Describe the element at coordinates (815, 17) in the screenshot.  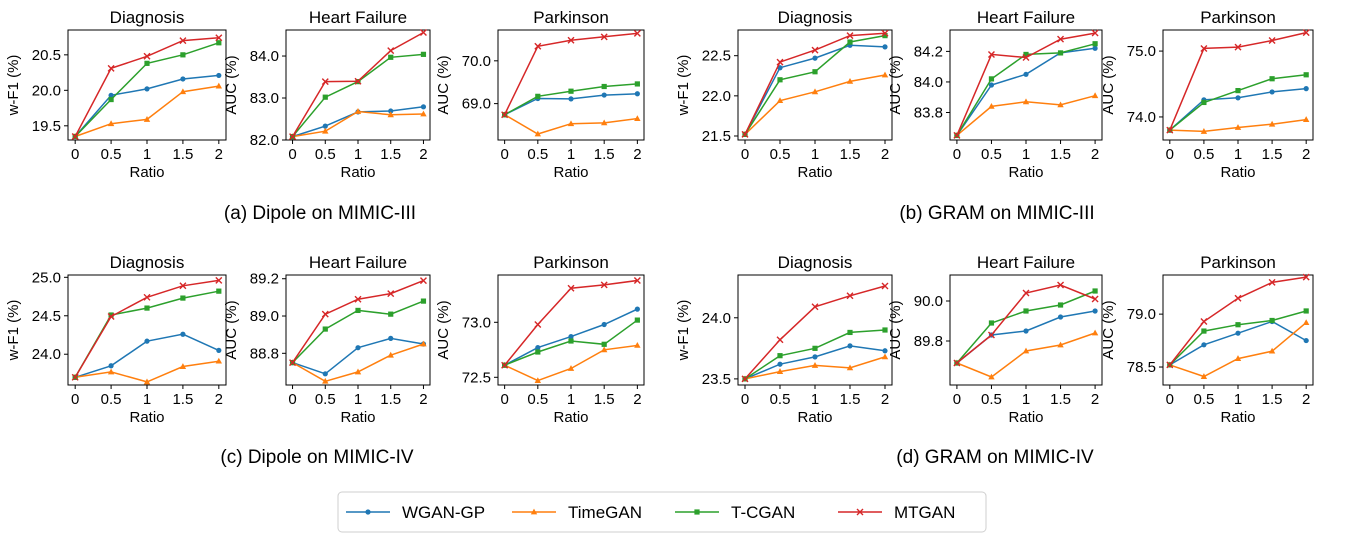
I see `subplot-title: Diagnosis` at that location.